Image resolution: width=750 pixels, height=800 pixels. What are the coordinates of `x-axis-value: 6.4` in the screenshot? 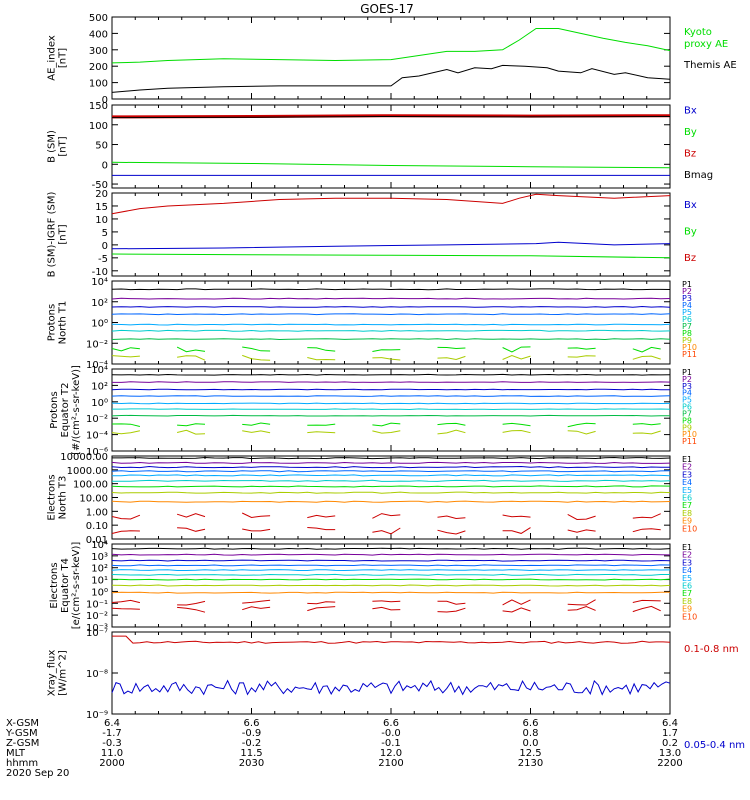 It's located at (112, 723).